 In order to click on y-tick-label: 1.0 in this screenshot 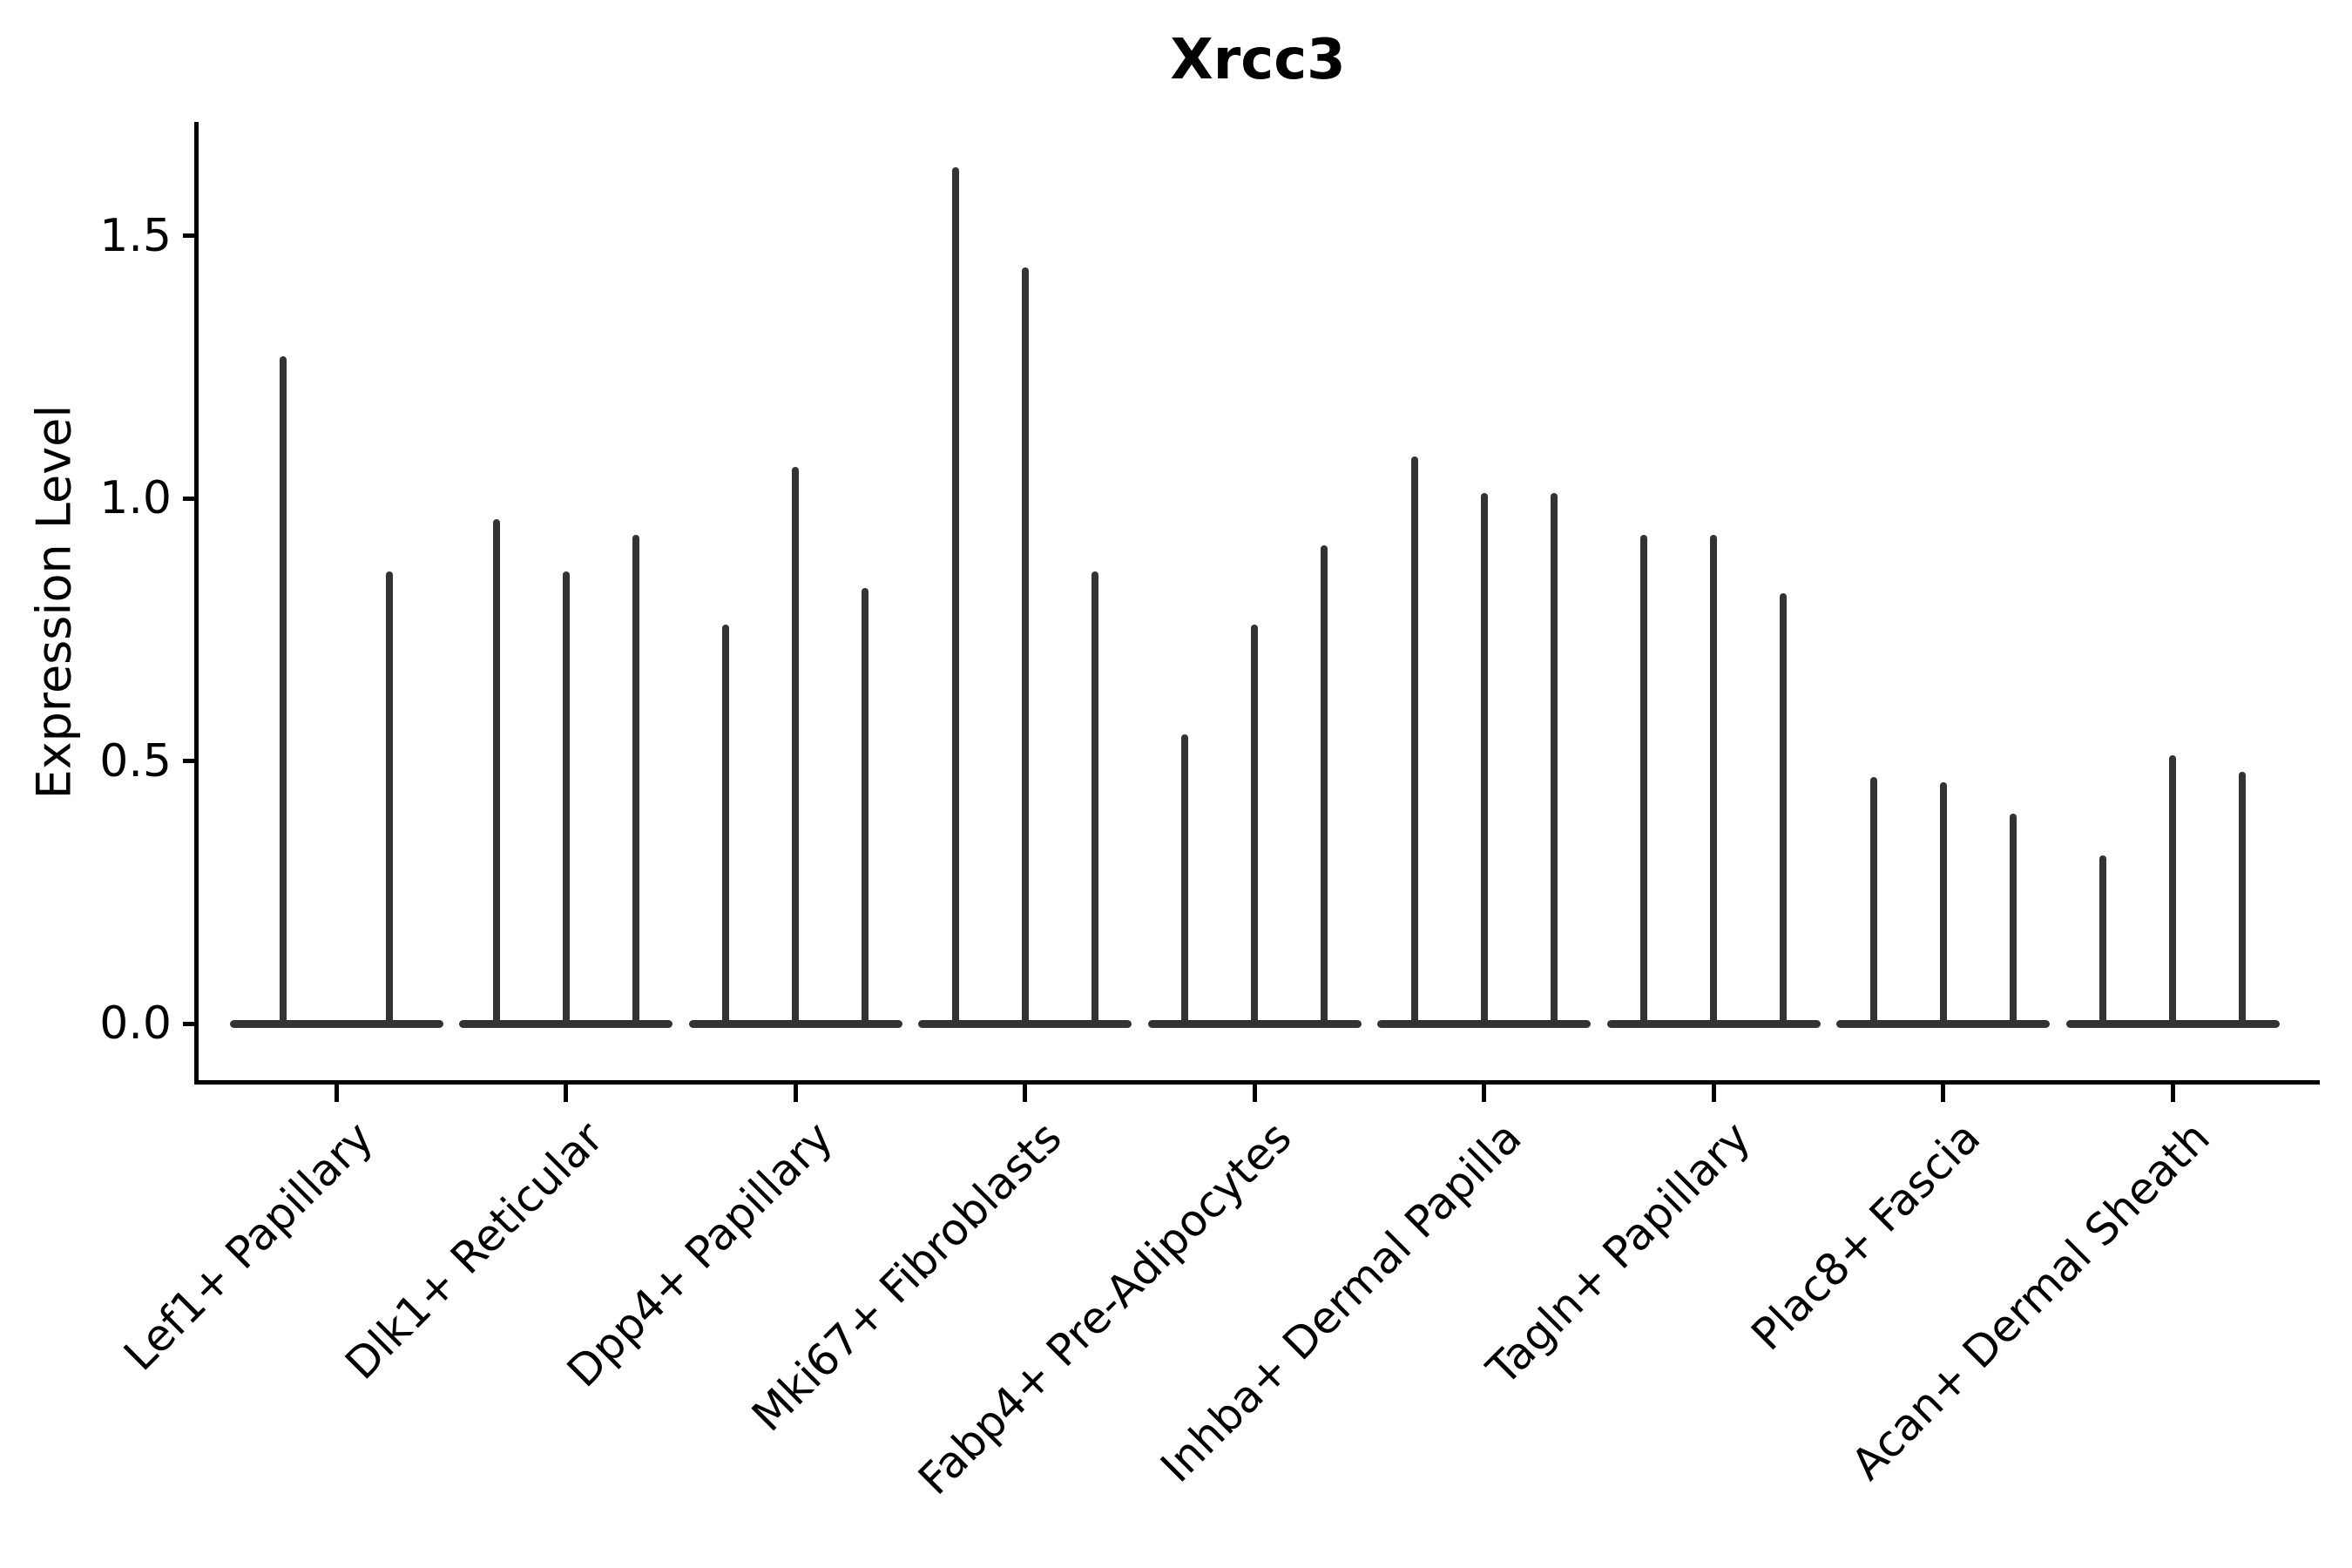, I will do `click(135, 498)`.